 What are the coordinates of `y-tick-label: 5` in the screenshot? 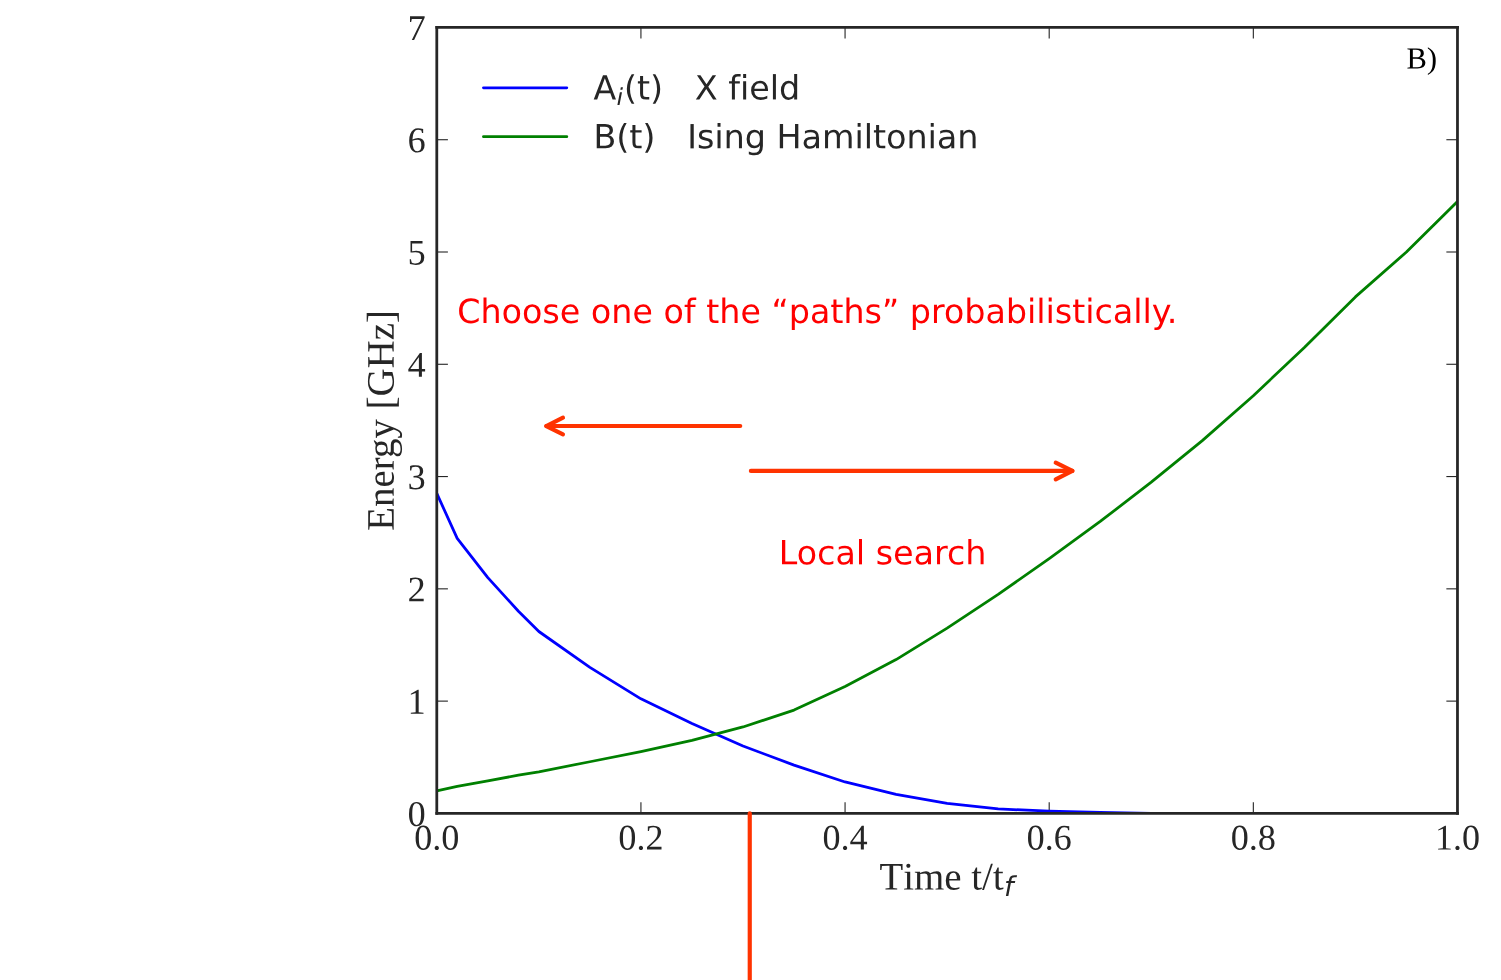 It's located at (417, 252).